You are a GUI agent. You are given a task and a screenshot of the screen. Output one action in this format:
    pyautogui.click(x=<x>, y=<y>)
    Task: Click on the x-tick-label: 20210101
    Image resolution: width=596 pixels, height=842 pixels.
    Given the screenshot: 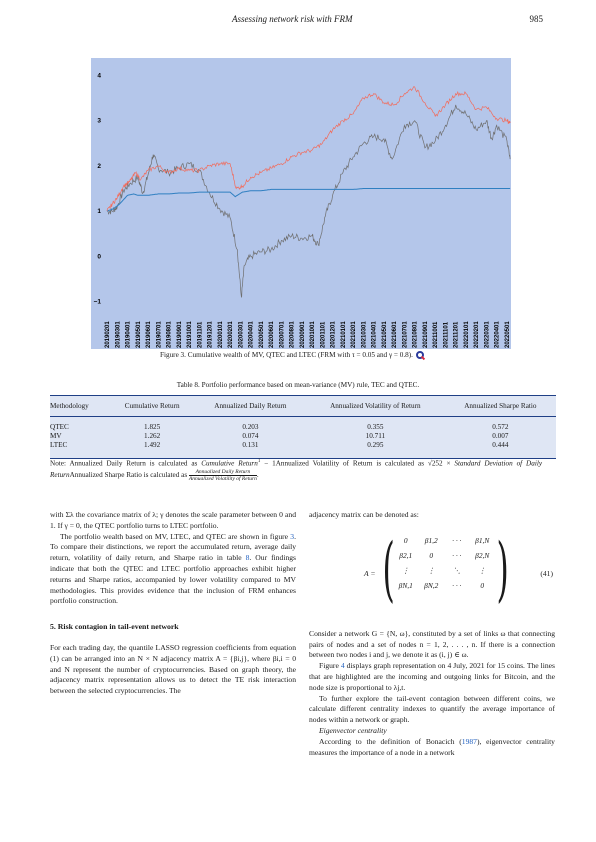 What is the action you would take?
    pyautogui.click(x=344, y=334)
    